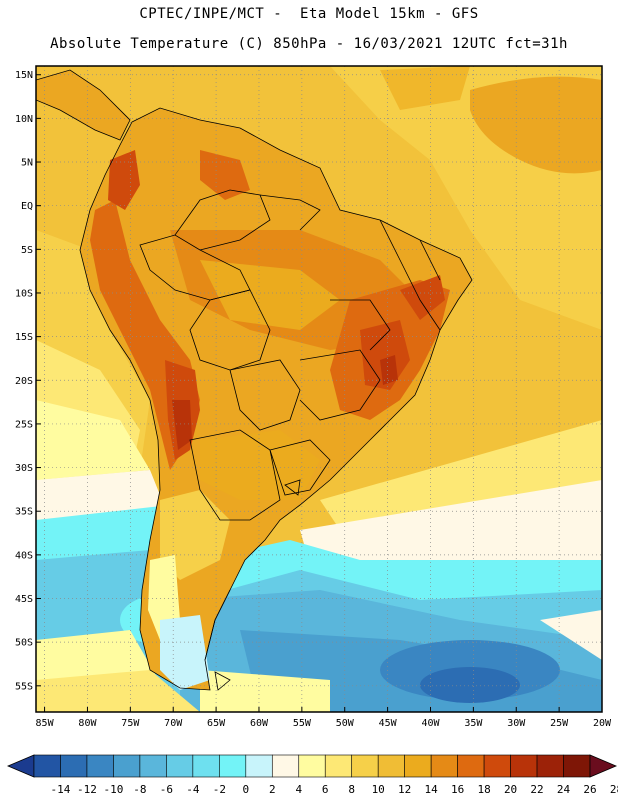 This screenshot has width=618, height=800. I want to click on lat-label: 35S, so click(24, 512).